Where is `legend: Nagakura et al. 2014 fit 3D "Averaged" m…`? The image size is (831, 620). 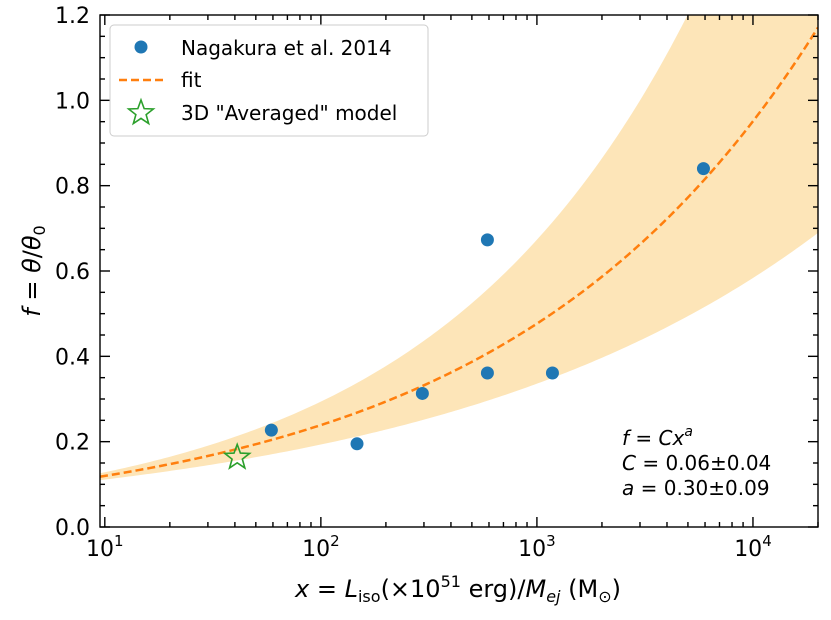
legend: Nagakura et al. 2014 fit 3D "Averaged" m… is located at coordinates (269, 80).